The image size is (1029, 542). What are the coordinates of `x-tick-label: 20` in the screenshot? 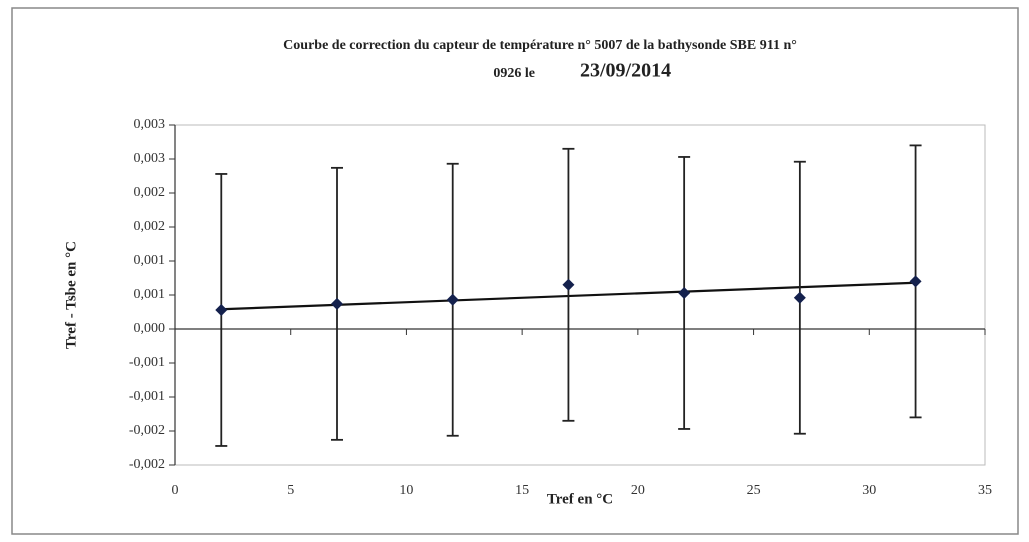 It's located at (638, 490).